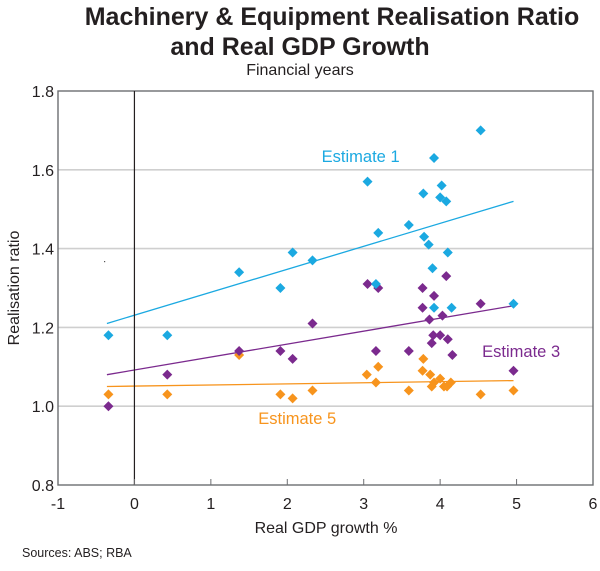  I want to click on y-tick-label: 0.8, so click(43, 486).